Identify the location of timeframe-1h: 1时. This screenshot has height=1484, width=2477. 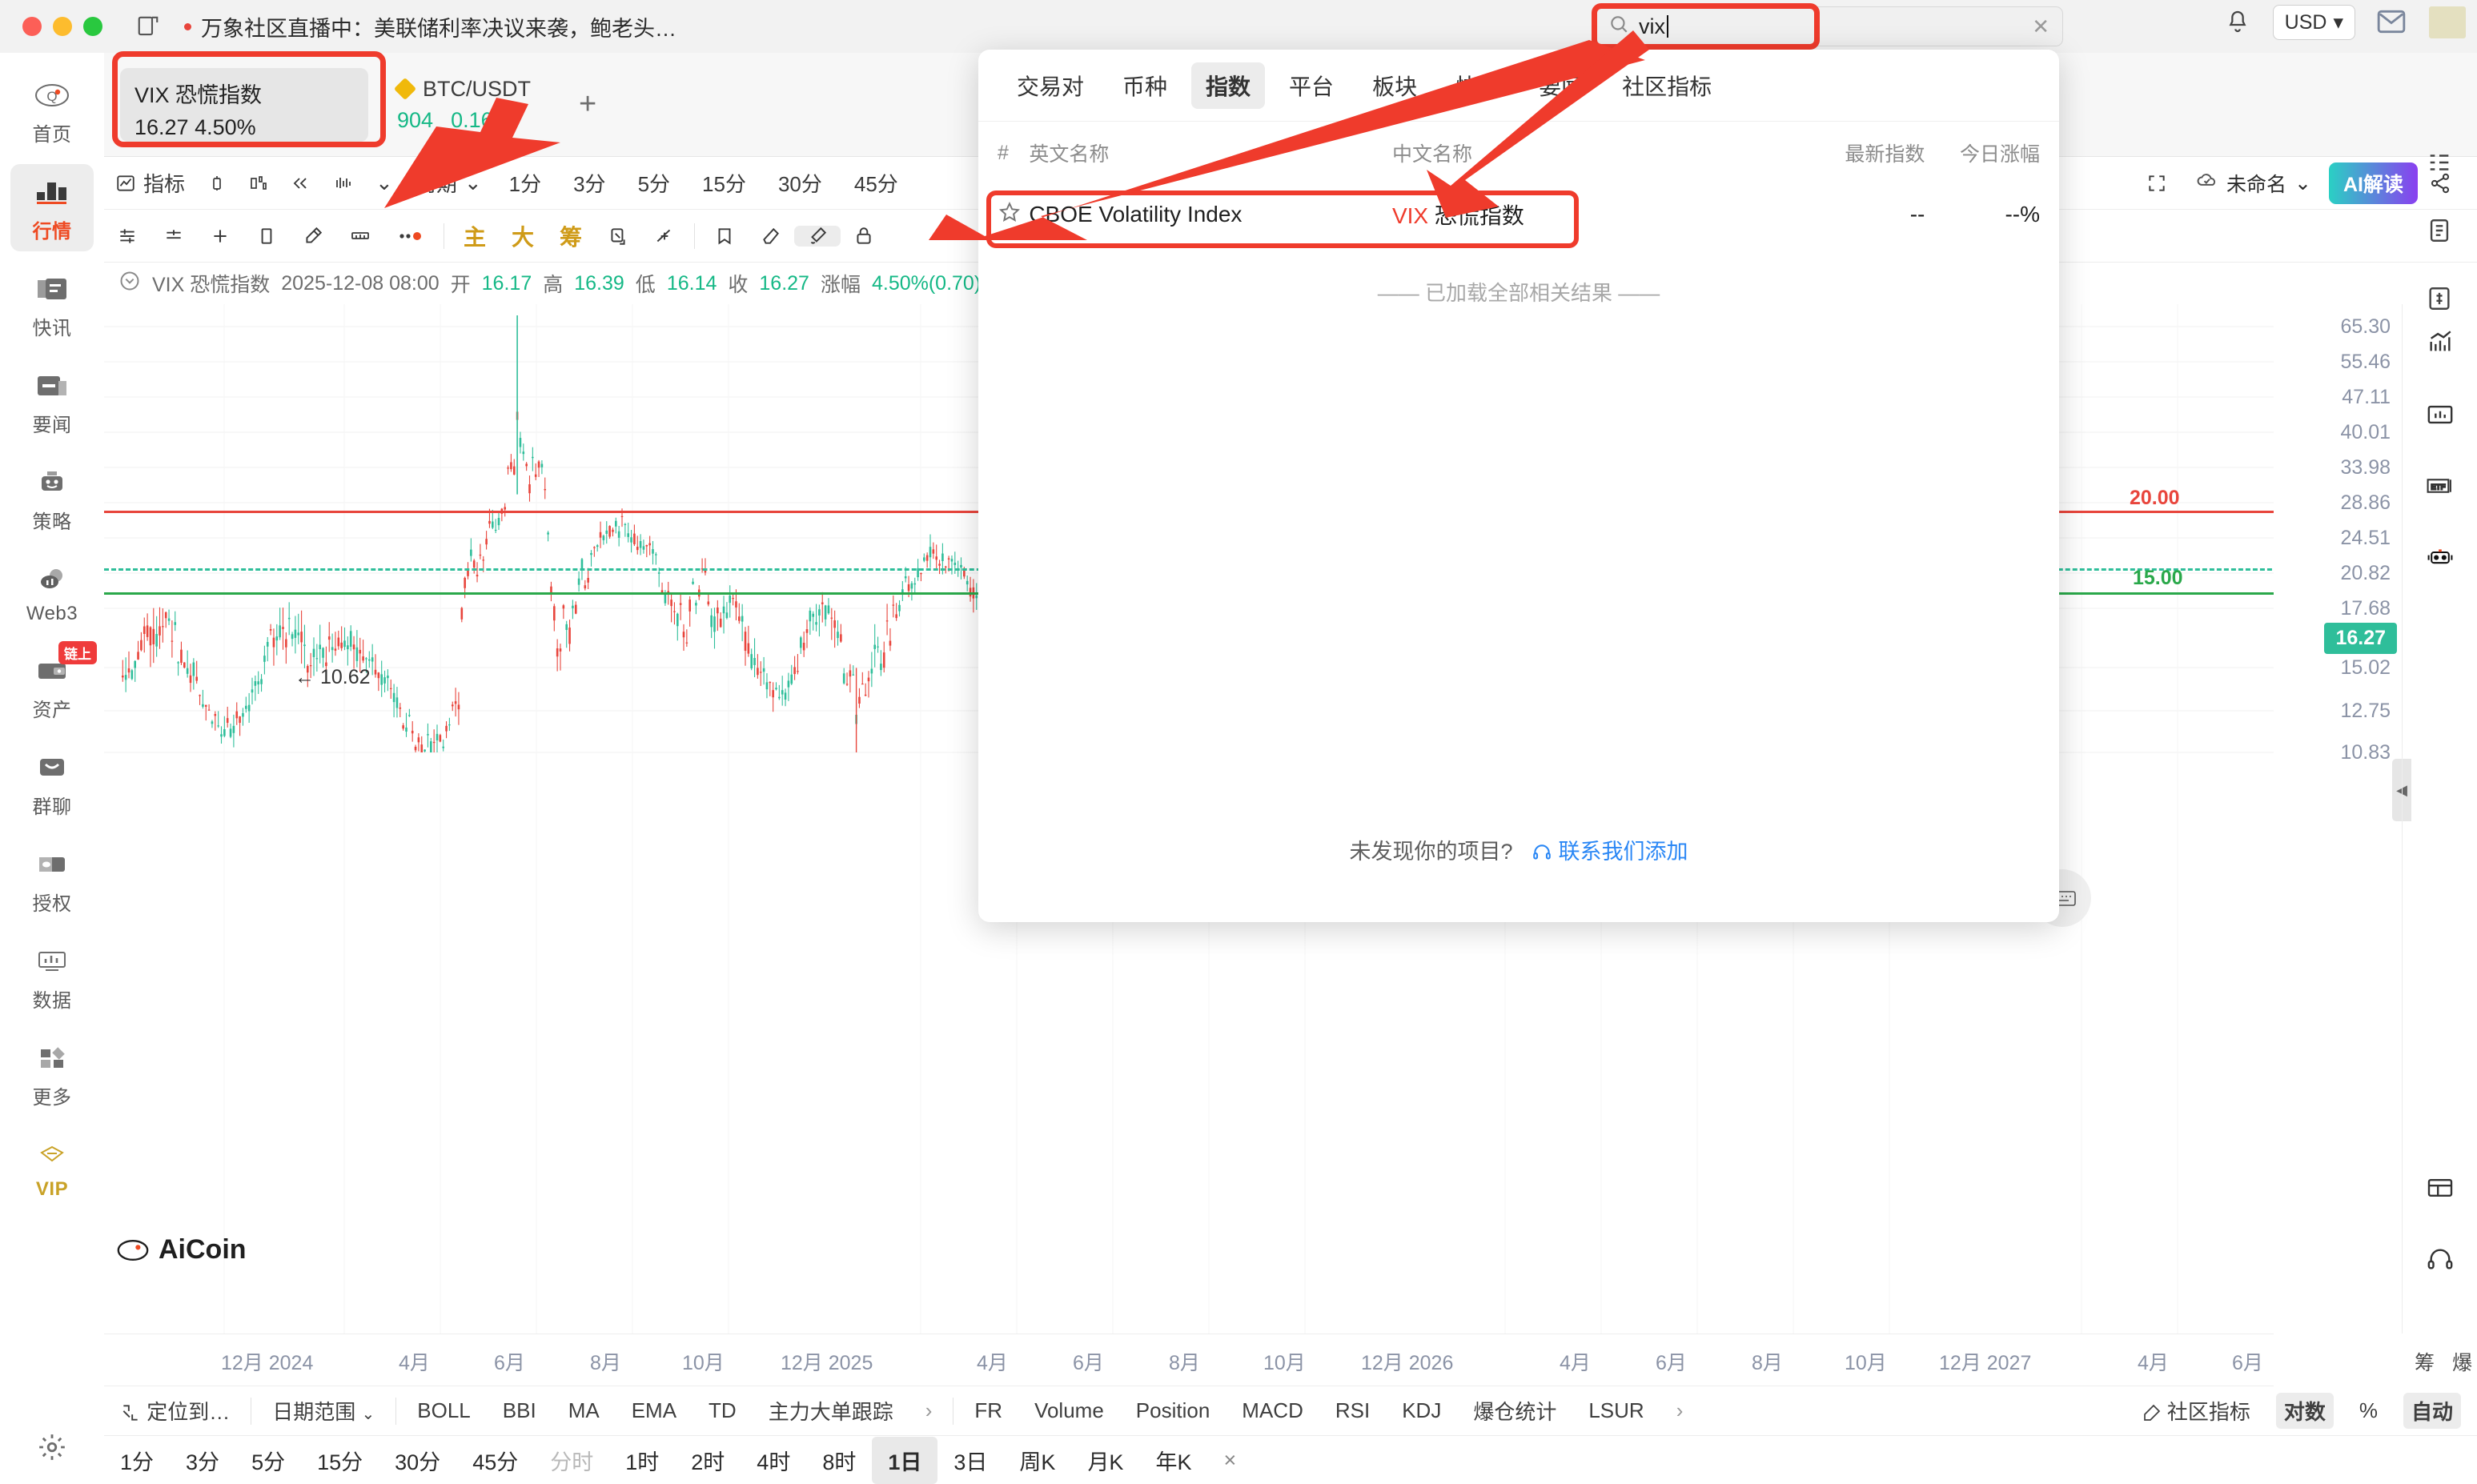
(642, 1462).